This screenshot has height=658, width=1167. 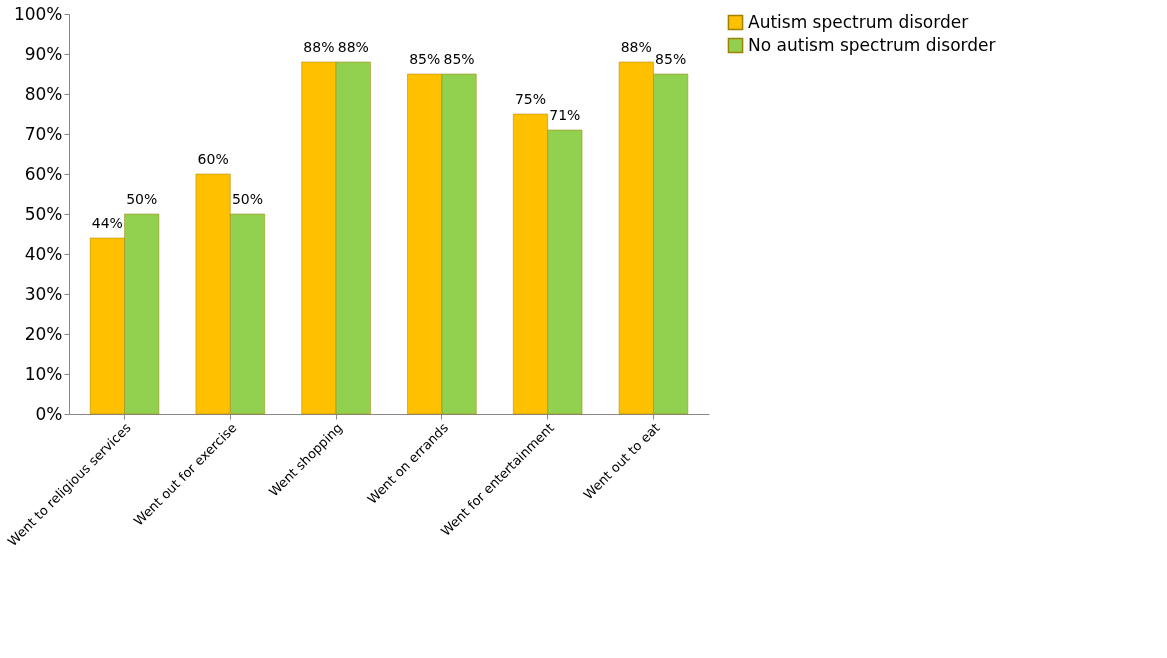 I want to click on y-tick-label: 70%, so click(x=43, y=133).